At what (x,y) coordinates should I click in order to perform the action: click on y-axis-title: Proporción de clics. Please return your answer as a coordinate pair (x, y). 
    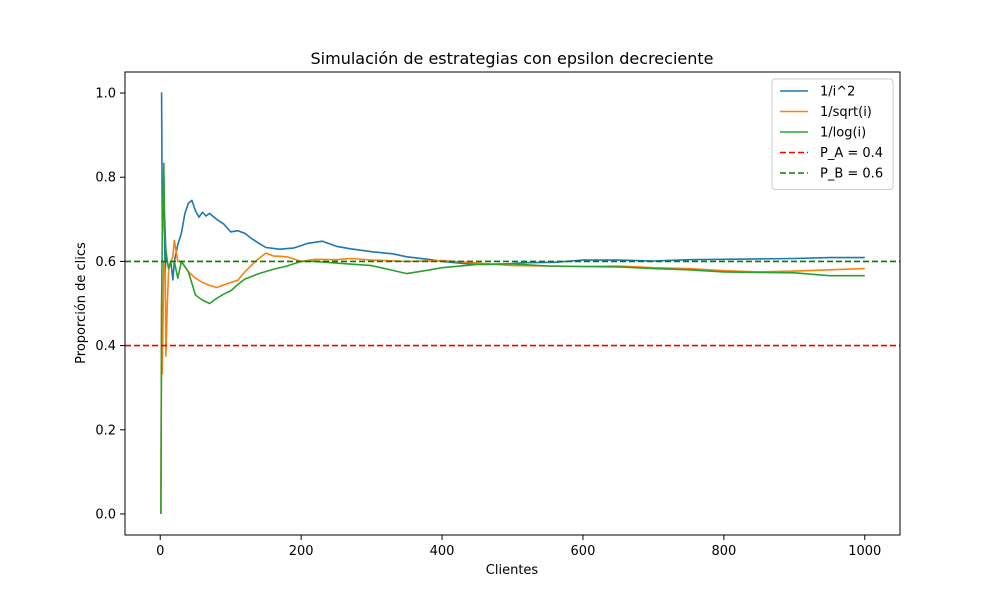
    Looking at the image, I should click on (81, 303).